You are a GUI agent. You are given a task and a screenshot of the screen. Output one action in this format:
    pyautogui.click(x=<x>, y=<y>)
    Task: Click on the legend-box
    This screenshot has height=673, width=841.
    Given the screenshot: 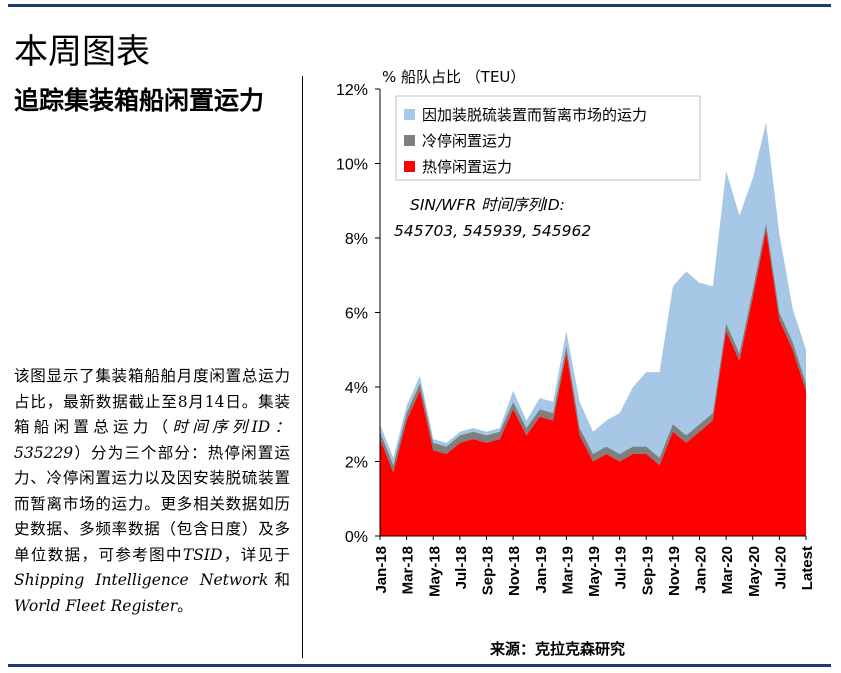 What is the action you would take?
    pyautogui.click(x=548, y=138)
    